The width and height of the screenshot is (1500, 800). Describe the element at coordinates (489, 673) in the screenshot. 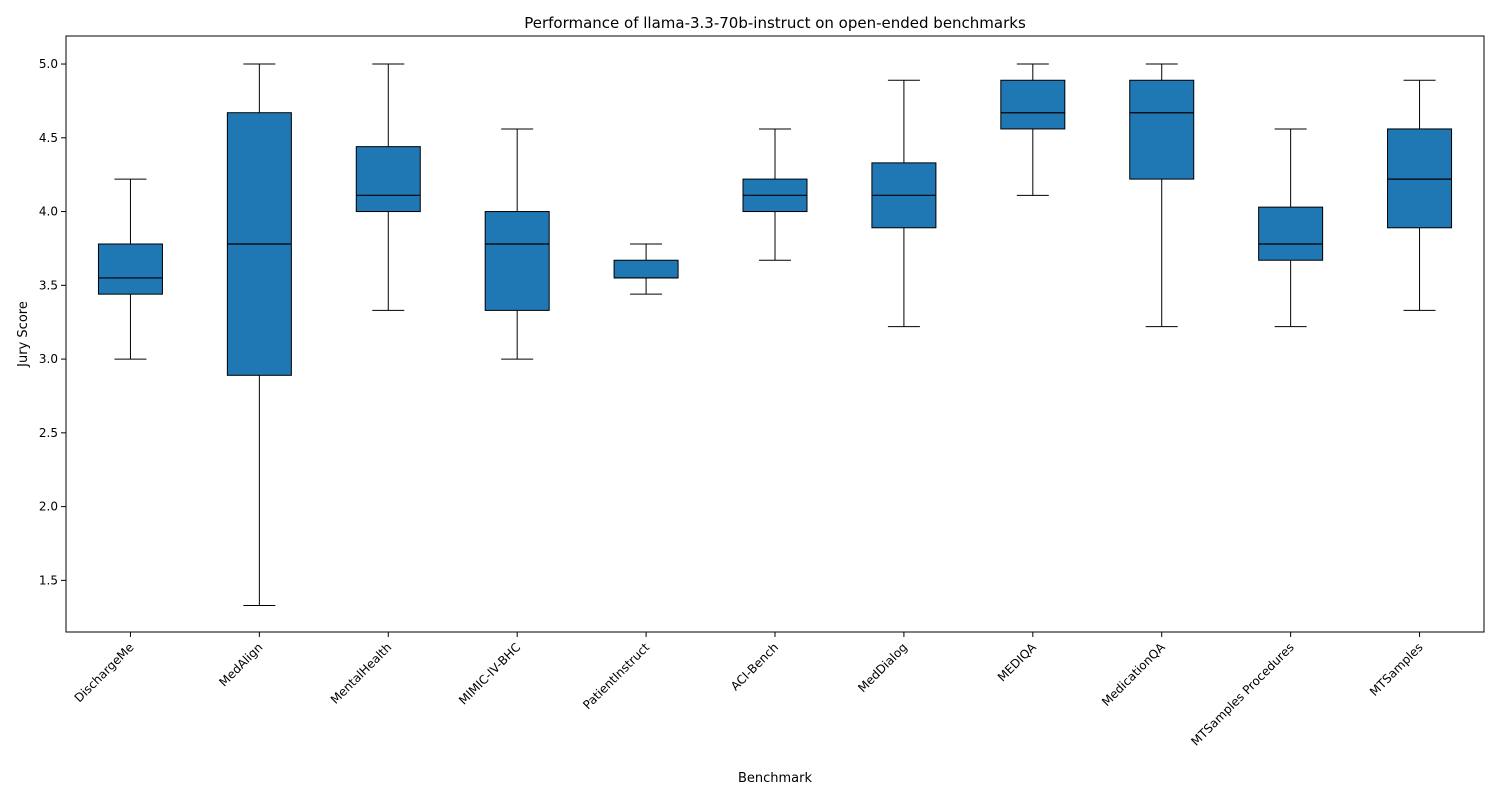

I see `x-tick-label: MIMIC-IV-BHC` at that location.